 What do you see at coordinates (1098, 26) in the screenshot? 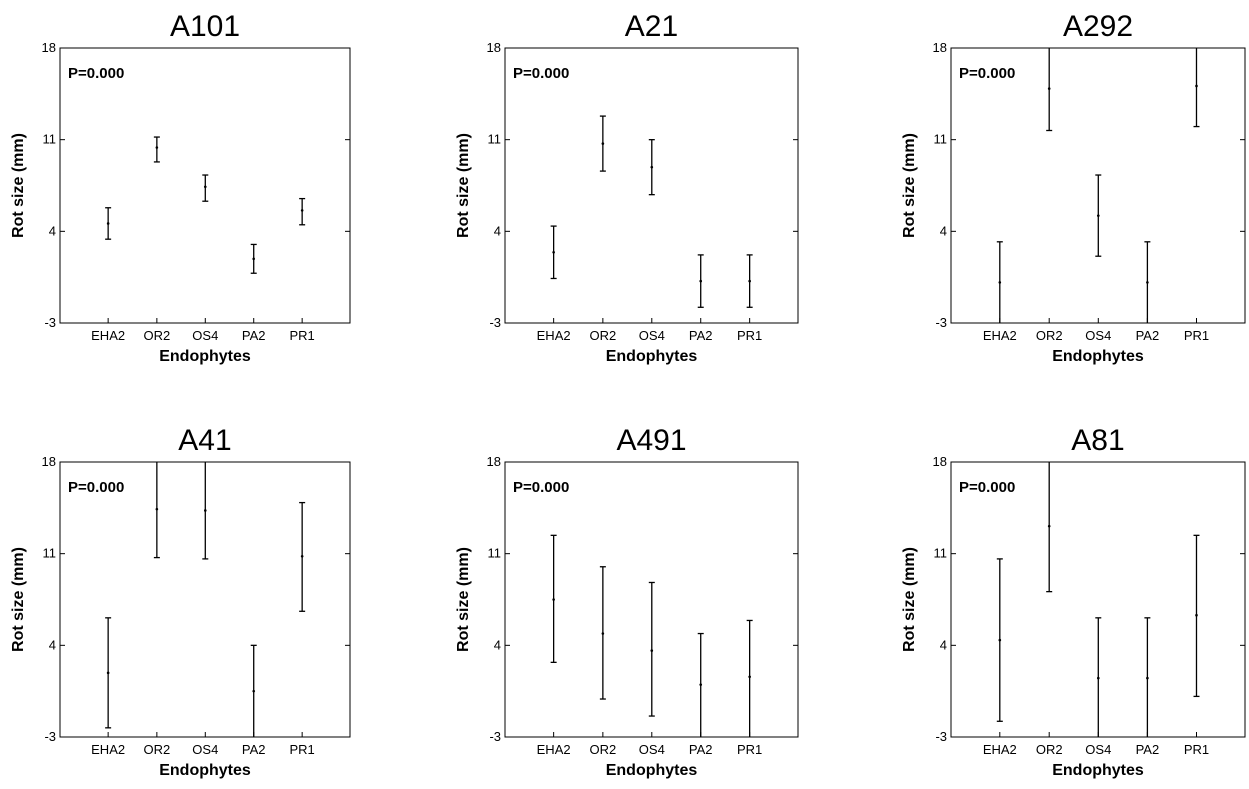
I see `panel-title: A292` at bounding box center [1098, 26].